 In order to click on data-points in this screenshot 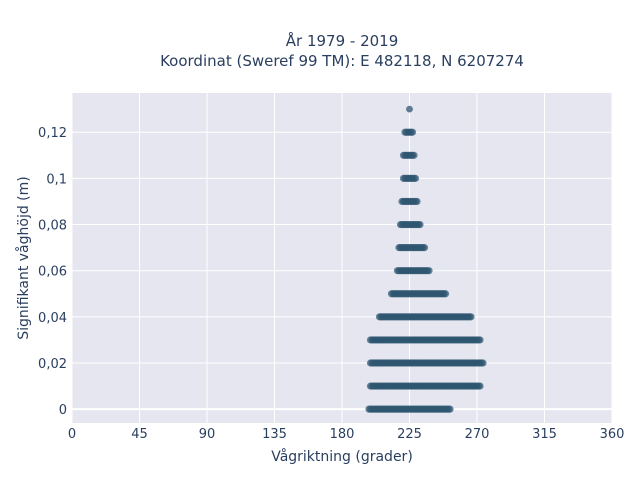, I will do `click(426, 259)`.